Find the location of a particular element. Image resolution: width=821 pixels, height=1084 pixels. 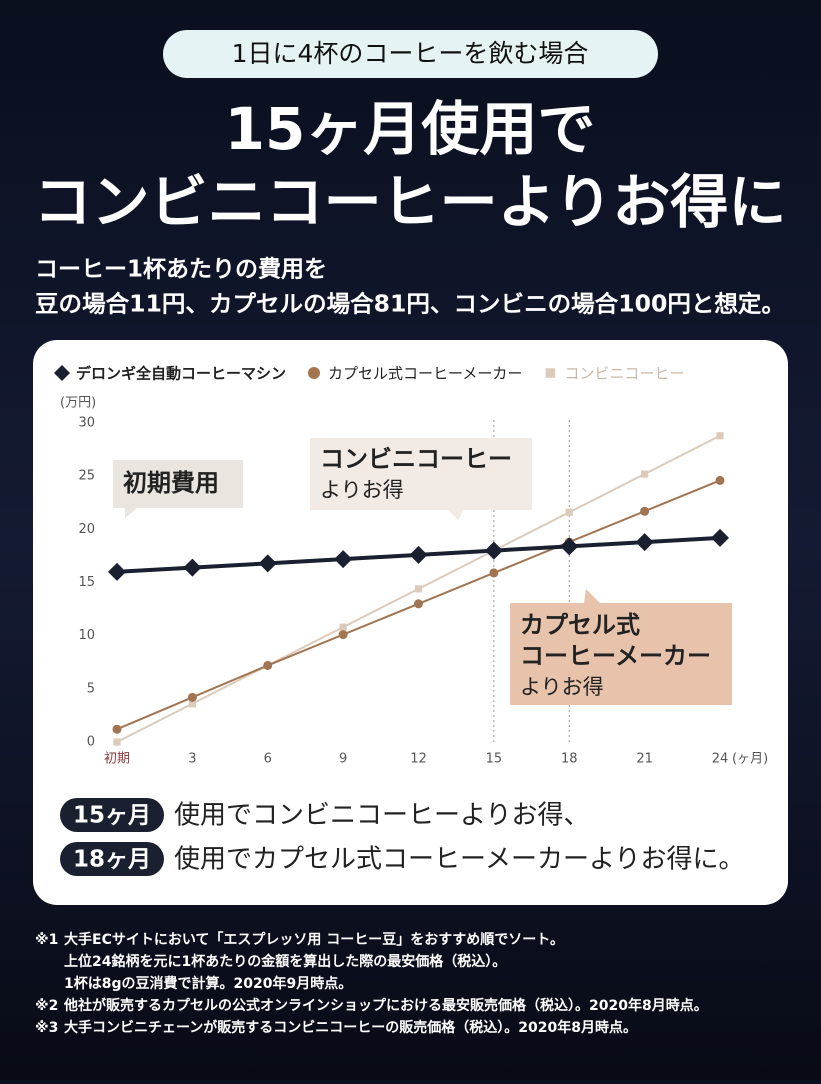

x-tick-label: 18 is located at coordinates (569, 759).